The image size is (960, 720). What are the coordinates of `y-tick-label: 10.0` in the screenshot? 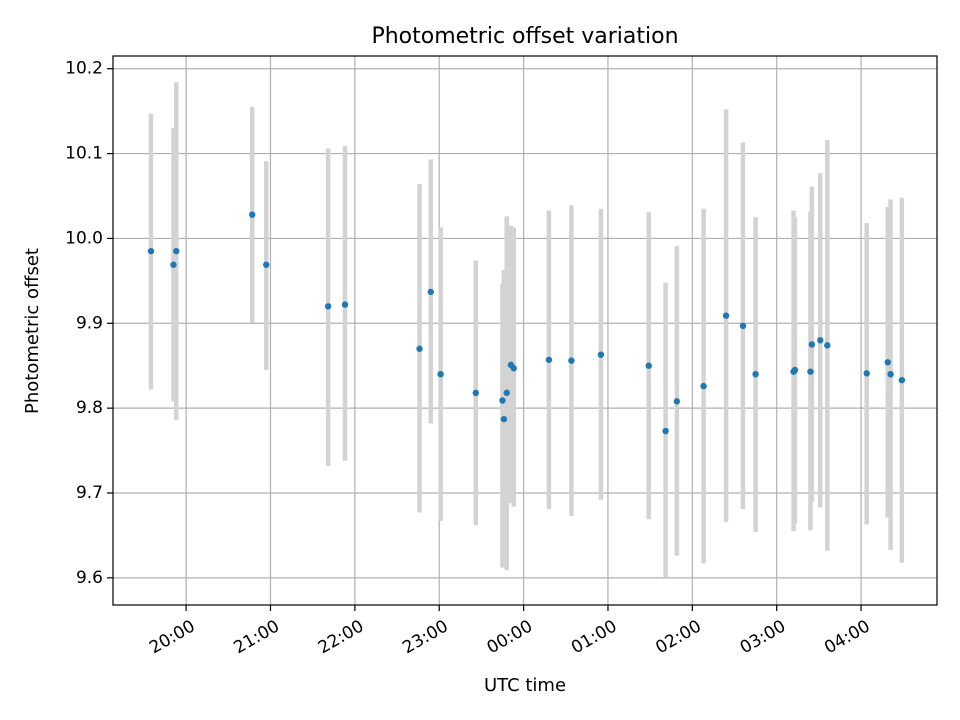 It's located at (84, 238).